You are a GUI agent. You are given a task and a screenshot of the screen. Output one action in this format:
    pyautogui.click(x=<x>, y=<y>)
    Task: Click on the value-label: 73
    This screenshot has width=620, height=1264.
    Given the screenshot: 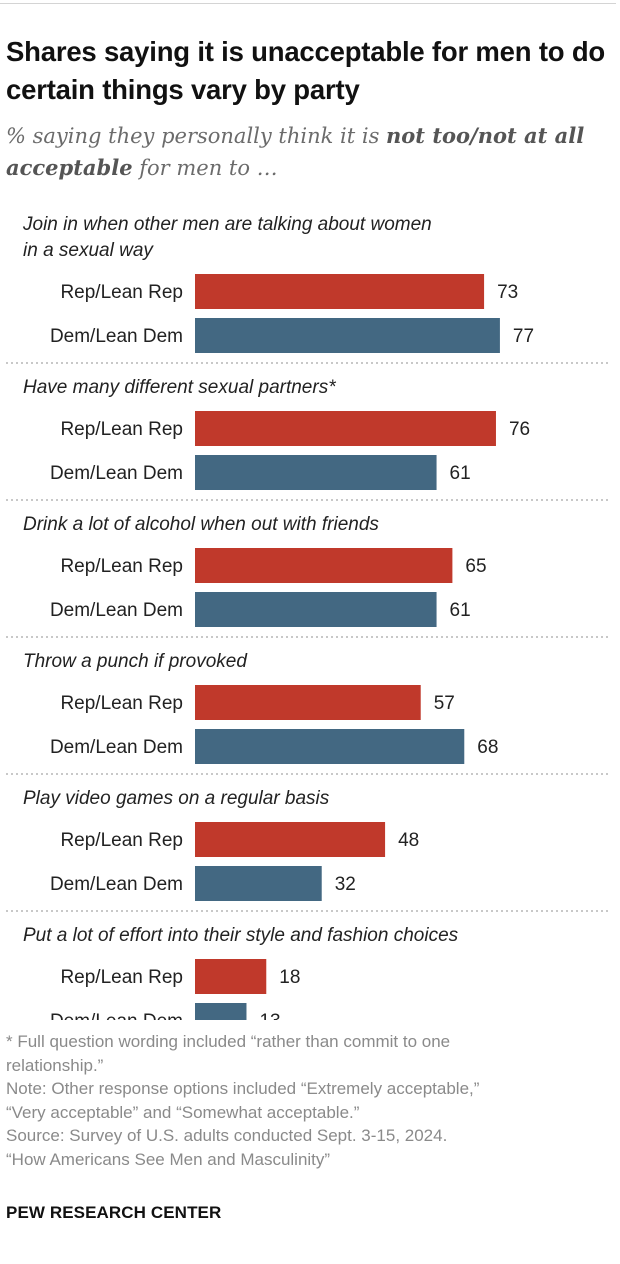 What is the action you would take?
    pyautogui.click(x=507, y=292)
    